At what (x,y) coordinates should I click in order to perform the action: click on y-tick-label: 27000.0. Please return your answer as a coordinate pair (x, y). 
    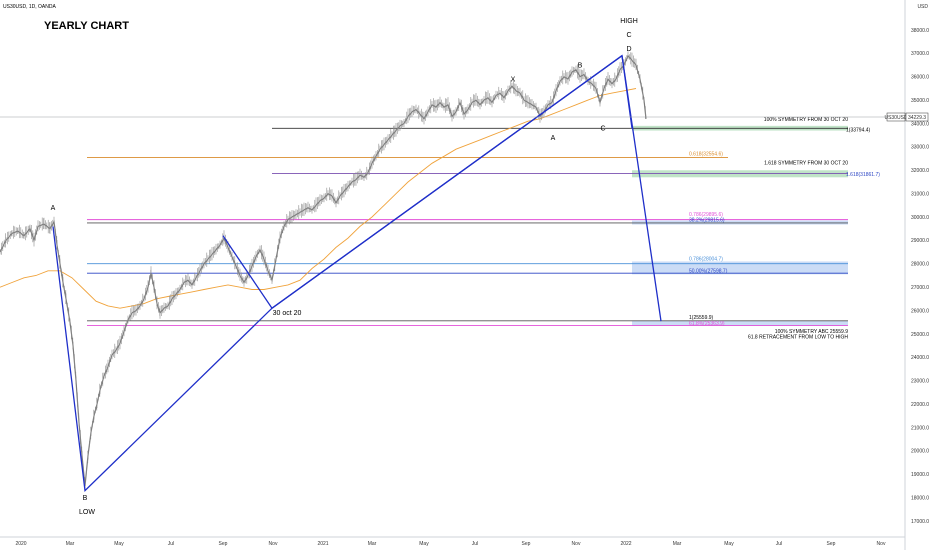
    Looking at the image, I should click on (920, 288).